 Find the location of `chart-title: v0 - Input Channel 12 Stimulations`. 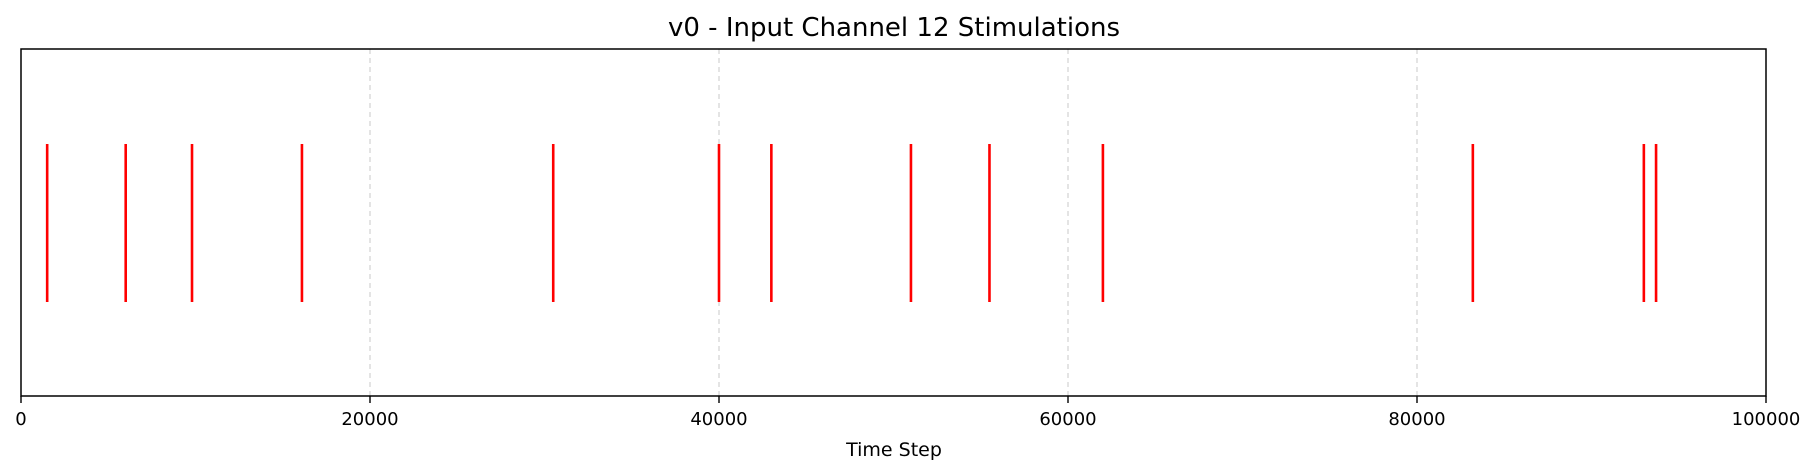

chart-title: v0 - Input Channel 12 Stimulations is located at coordinates (894, 28).